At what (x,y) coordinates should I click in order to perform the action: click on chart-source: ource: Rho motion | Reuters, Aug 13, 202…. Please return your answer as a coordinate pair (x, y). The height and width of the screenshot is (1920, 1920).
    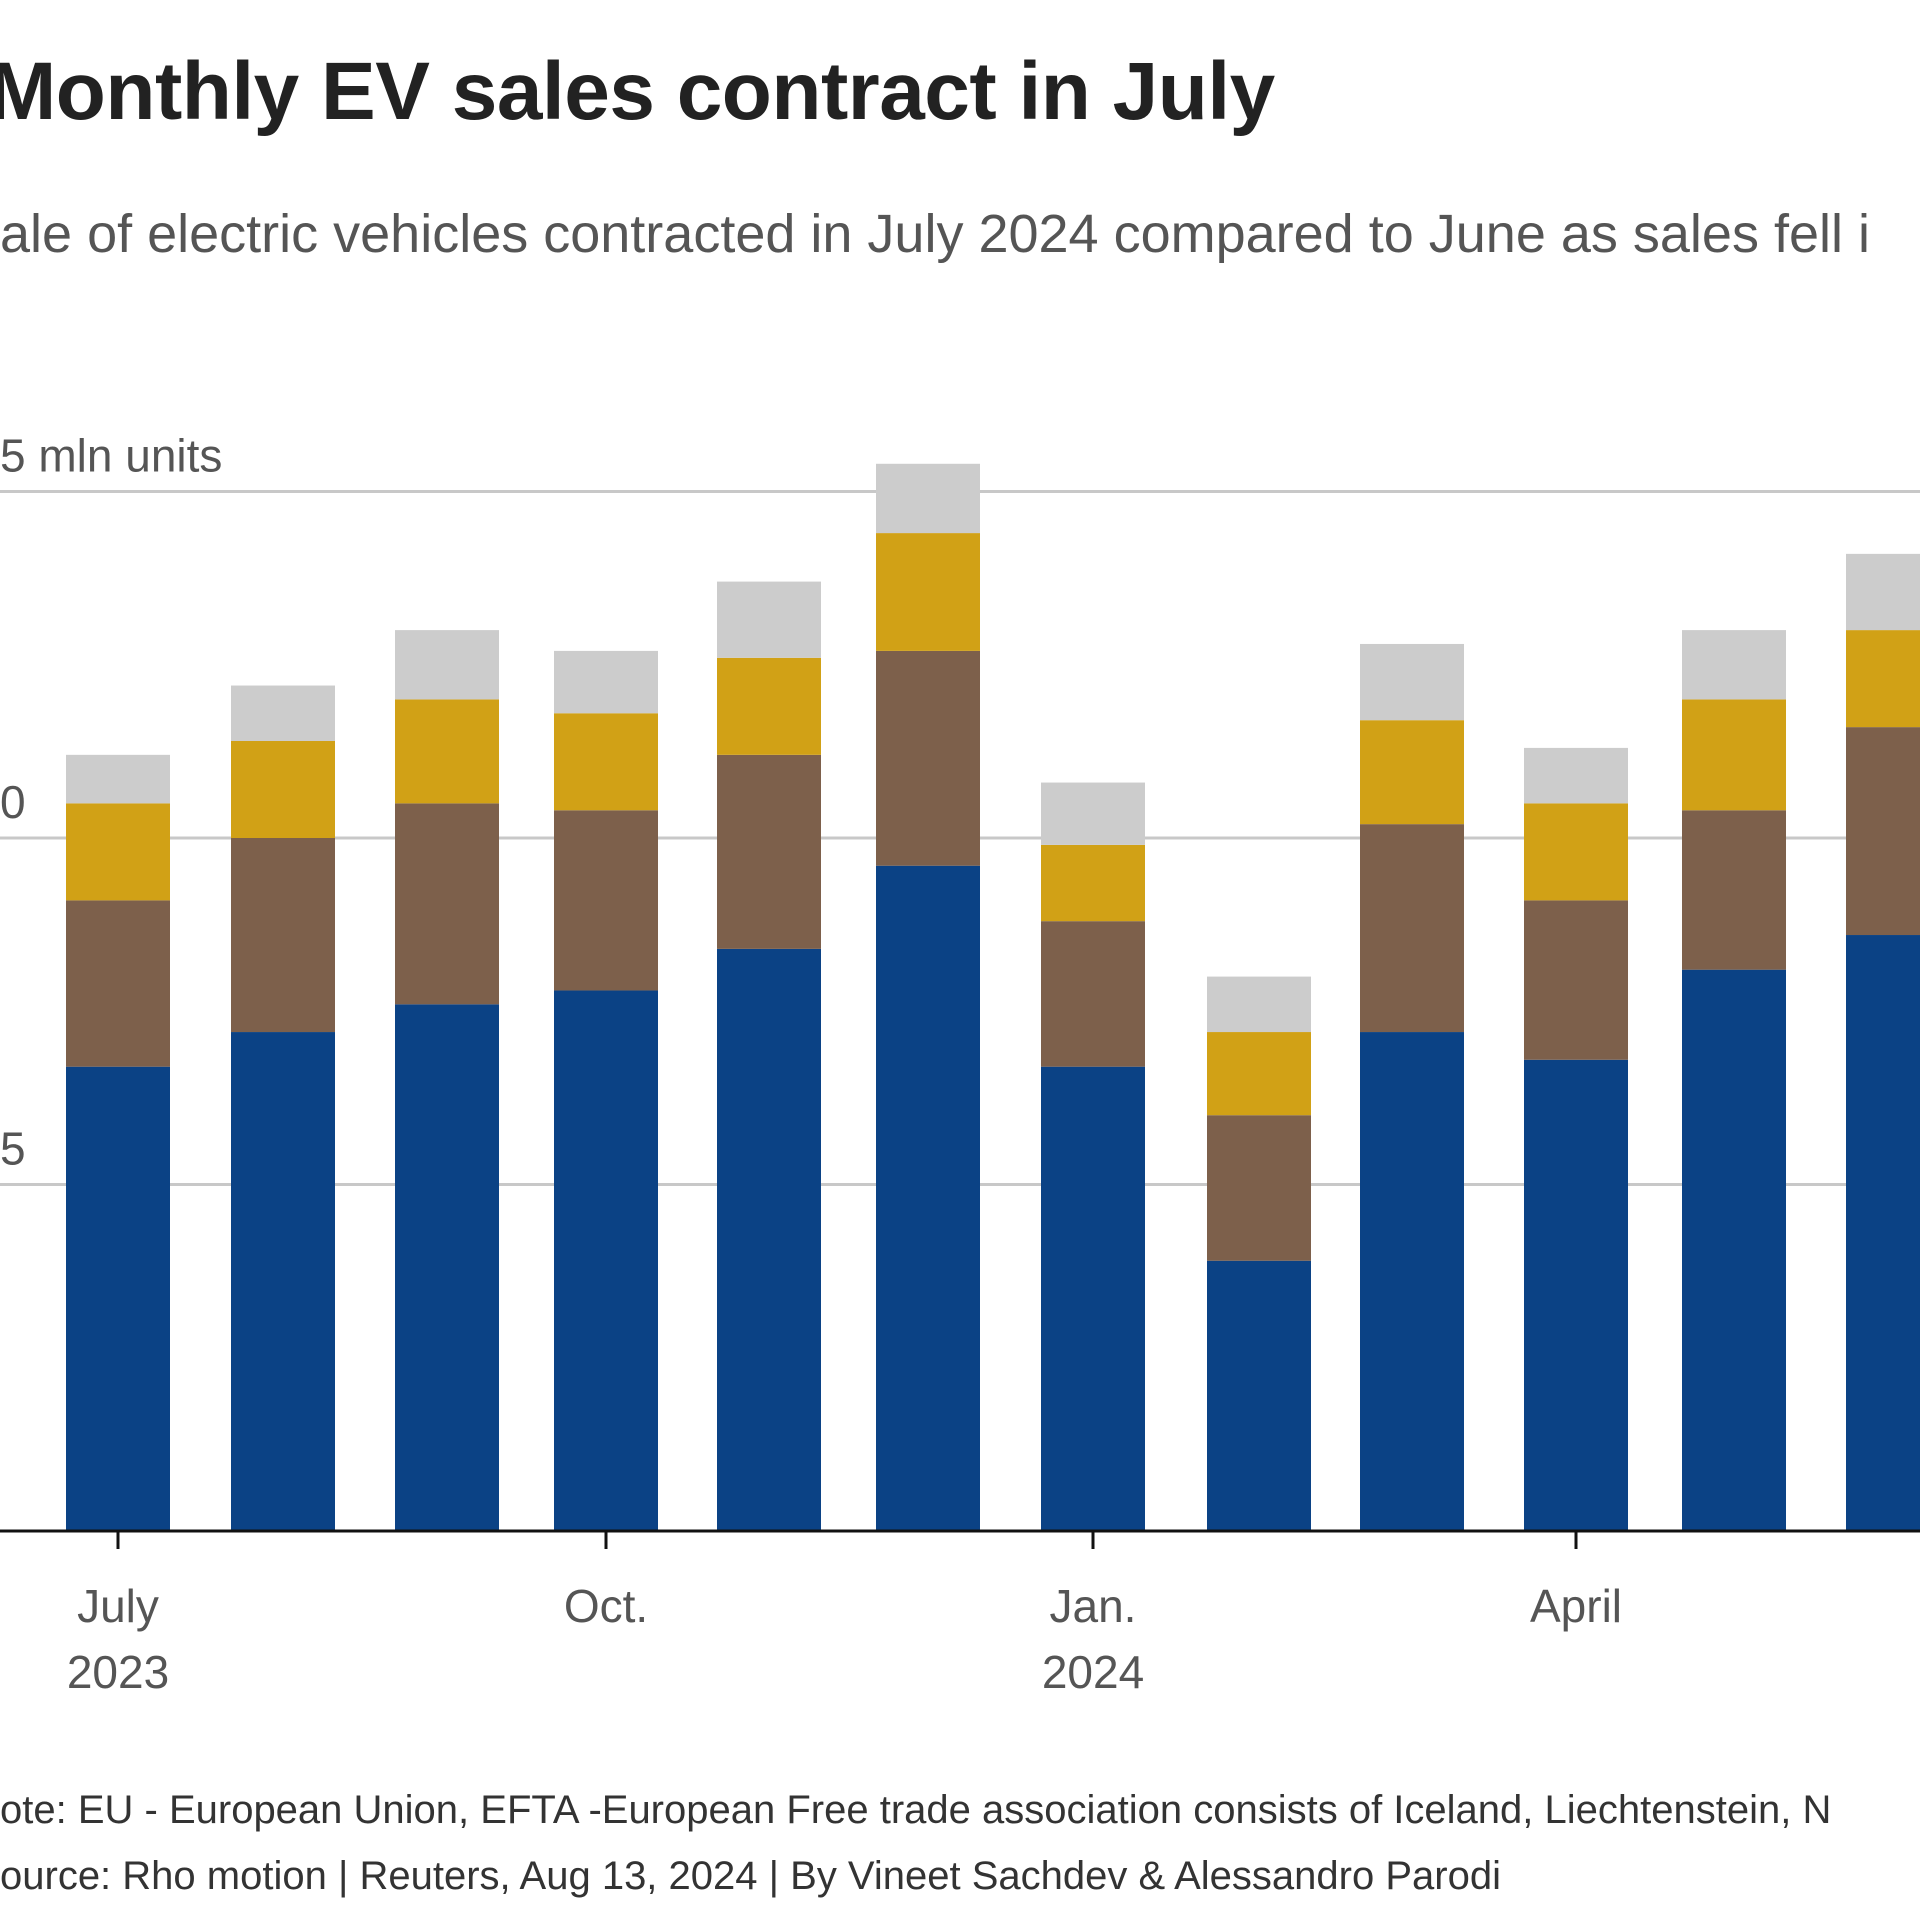
    Looking at the image, I should click on (750, 1876).